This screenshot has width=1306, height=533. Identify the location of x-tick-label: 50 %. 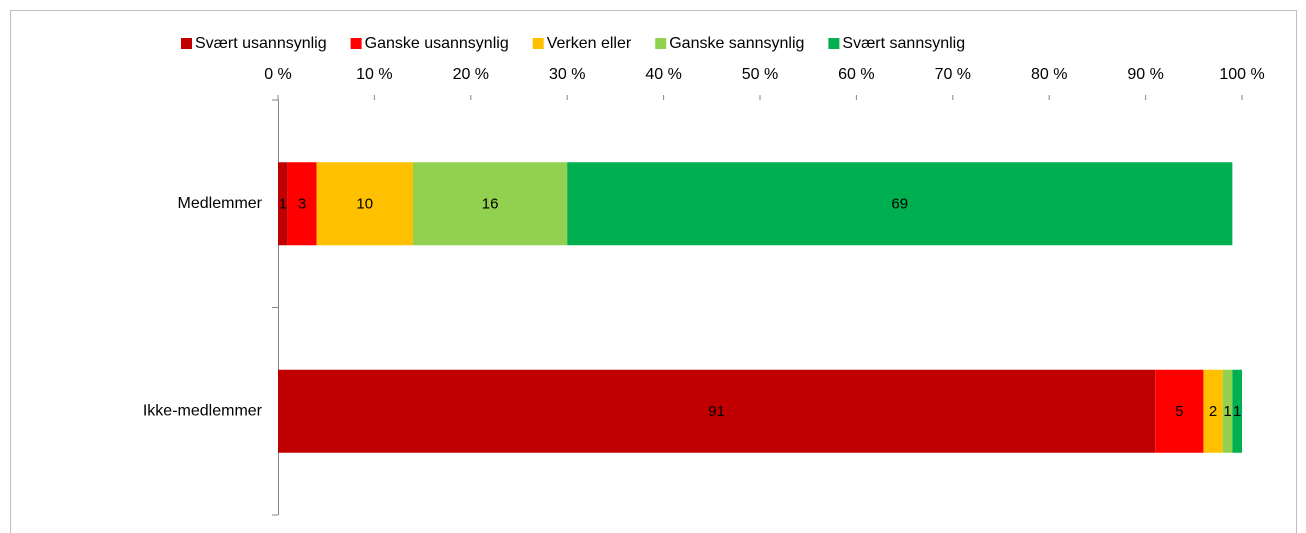
(760, 74).